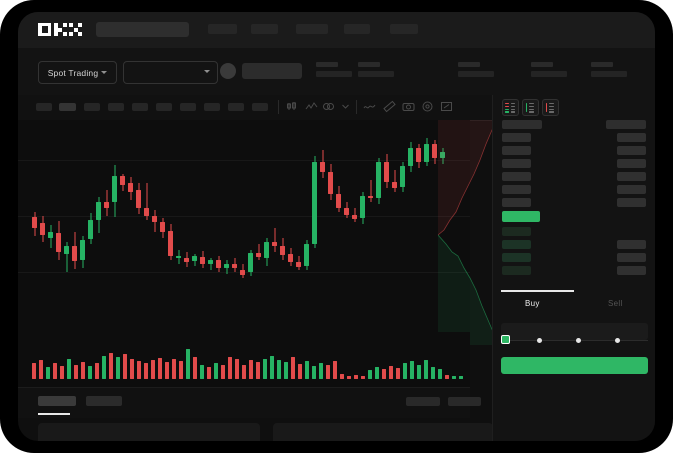 This screenshot has height=453, width=673. What do you see at coordinates (249, 402) in the screenshot?
I see `orders-tabbar` at bounding box center [249, 402].